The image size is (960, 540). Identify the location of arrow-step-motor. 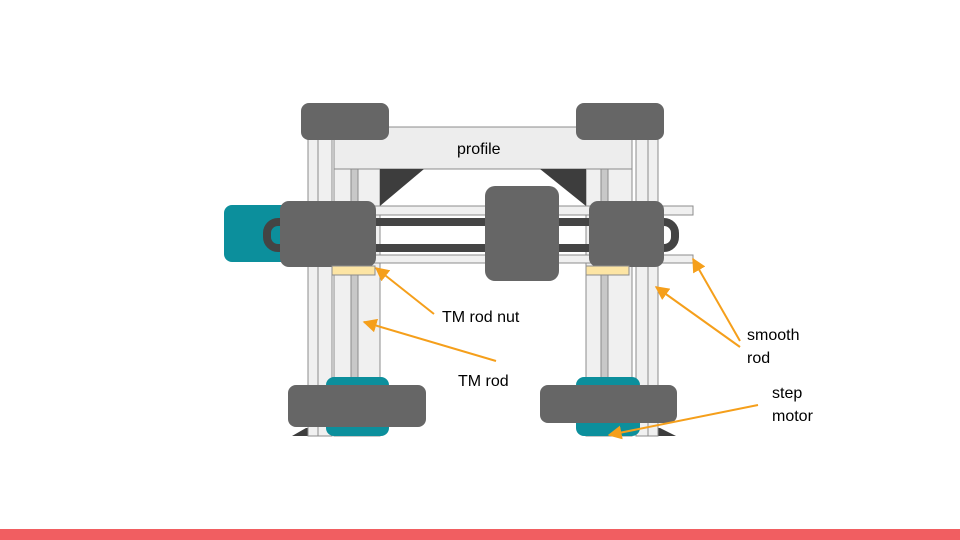
(683, 422).